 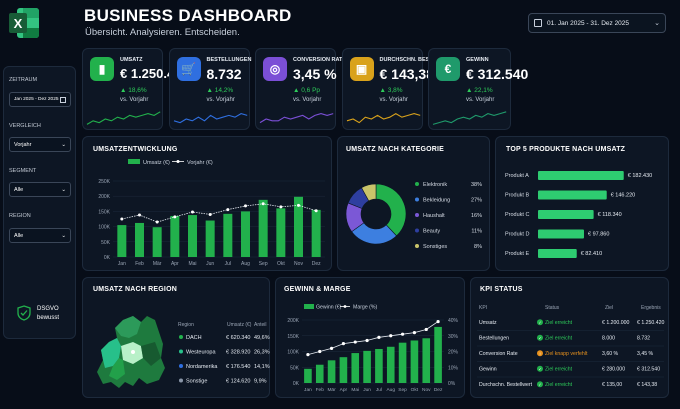 What do you see at coordinates (608, 339) in the screenshot?
I see `kpi-ziel: 8.000` at bounding box center [608, 339].